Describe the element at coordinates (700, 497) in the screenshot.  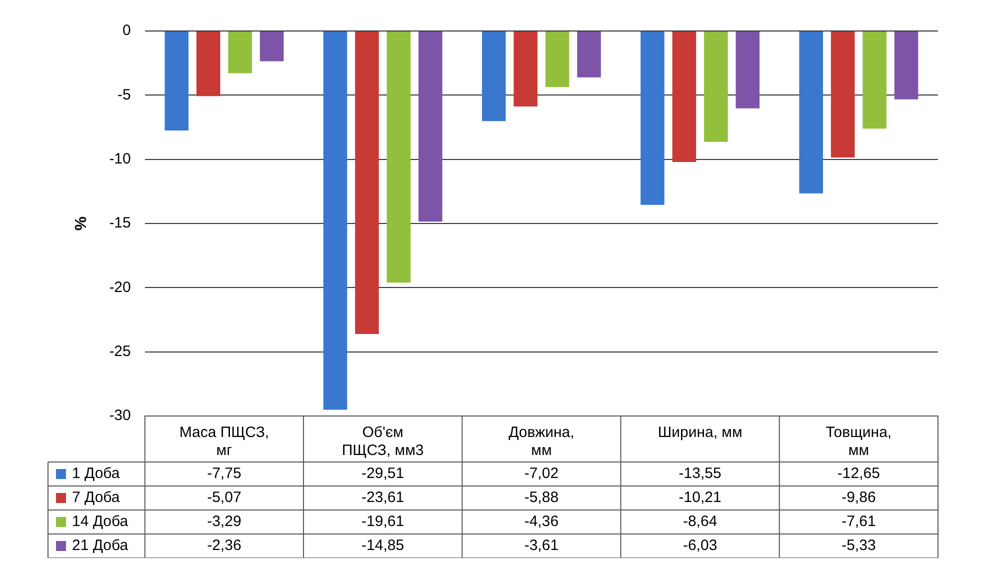
I see `data-label: -10,21` at that location.